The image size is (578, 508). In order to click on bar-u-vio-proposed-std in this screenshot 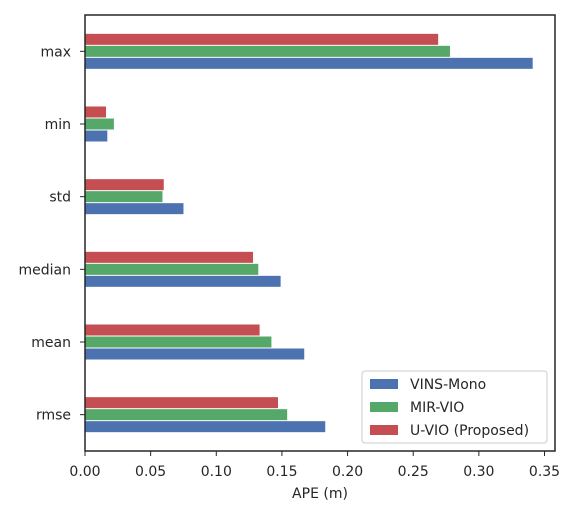, I will do `click(124, 185)`.